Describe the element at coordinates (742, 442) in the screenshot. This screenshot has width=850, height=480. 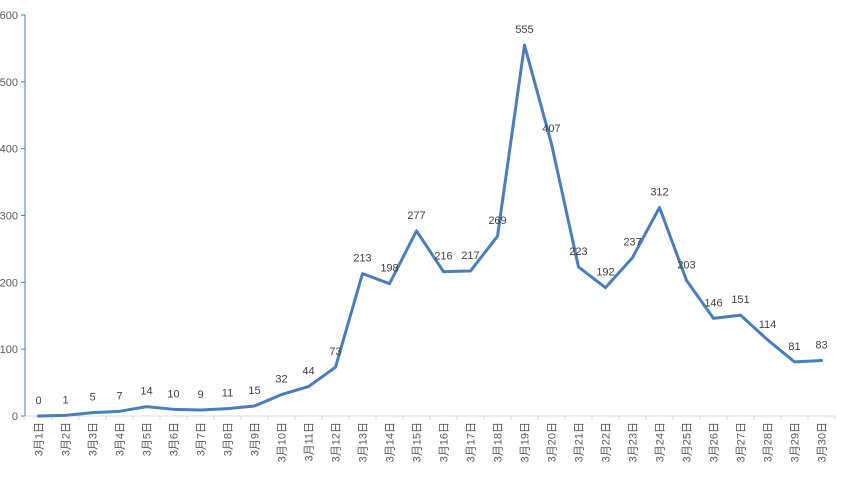
I see `x-tick-label: 3月27日` at that location.